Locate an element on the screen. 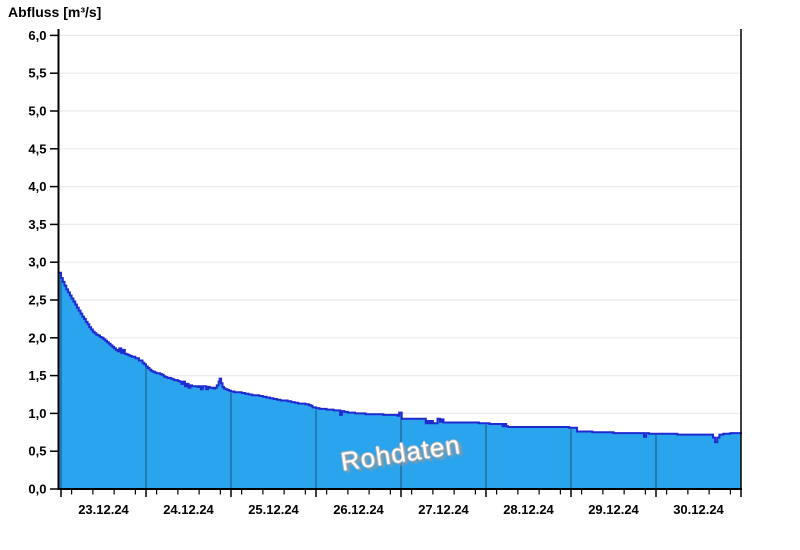 The height and width of the screenshot is (550, 800). y-axis-ticks-labels: 0,0 0,5 1,0 1,5 2,0 2,5 3,0 3,5 4,0 4,5 5,0 5,5 6,0 is located at coordinates (43, 262).